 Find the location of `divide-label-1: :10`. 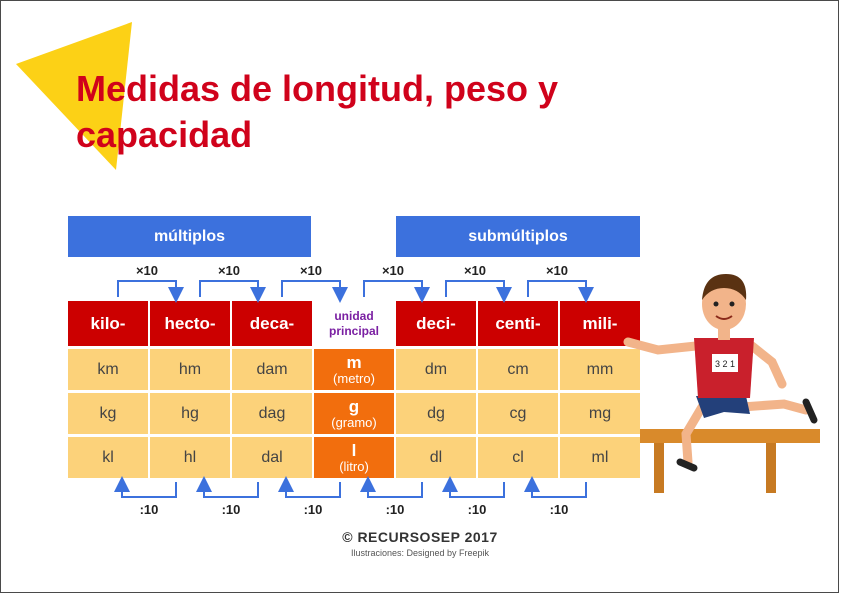

divide-label-1: :10 is located at coordinates (149, 509).